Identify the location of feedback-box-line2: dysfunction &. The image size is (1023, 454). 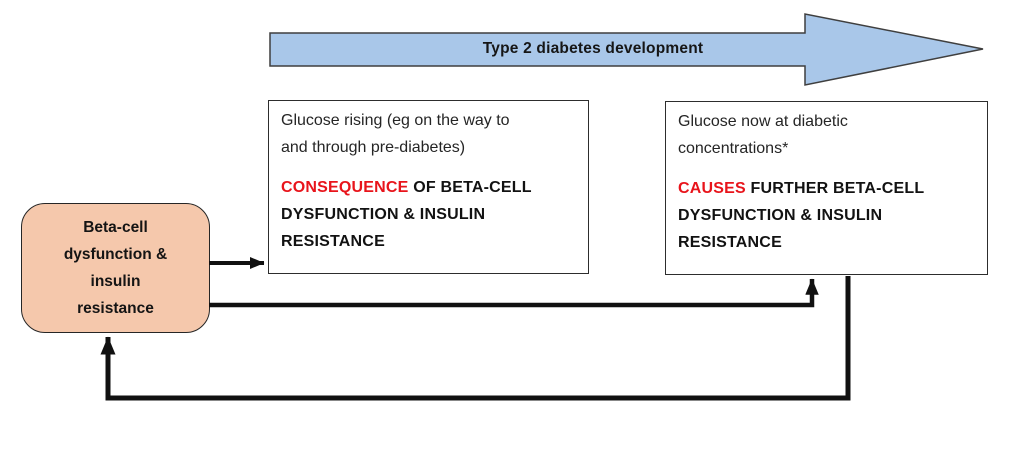
(115, 254).